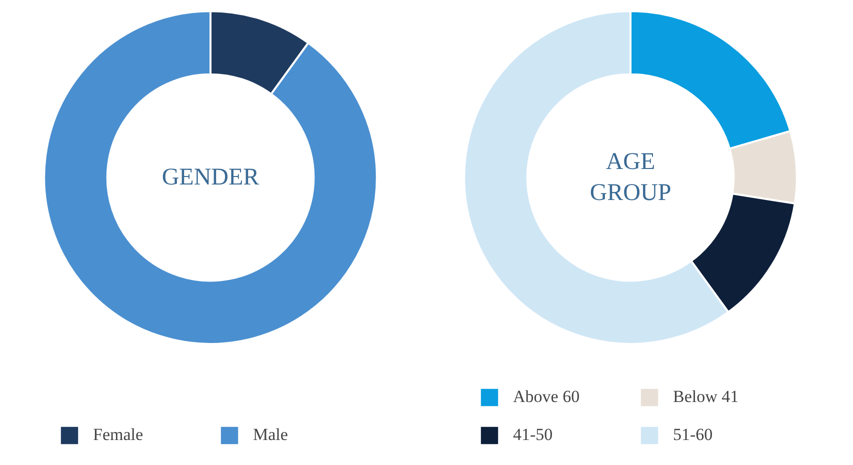 This screenshot has height=465, width=853. Describe the element at coordinates (533, 435) in the screenshot. I see `legend-label: 41-50` at that location.